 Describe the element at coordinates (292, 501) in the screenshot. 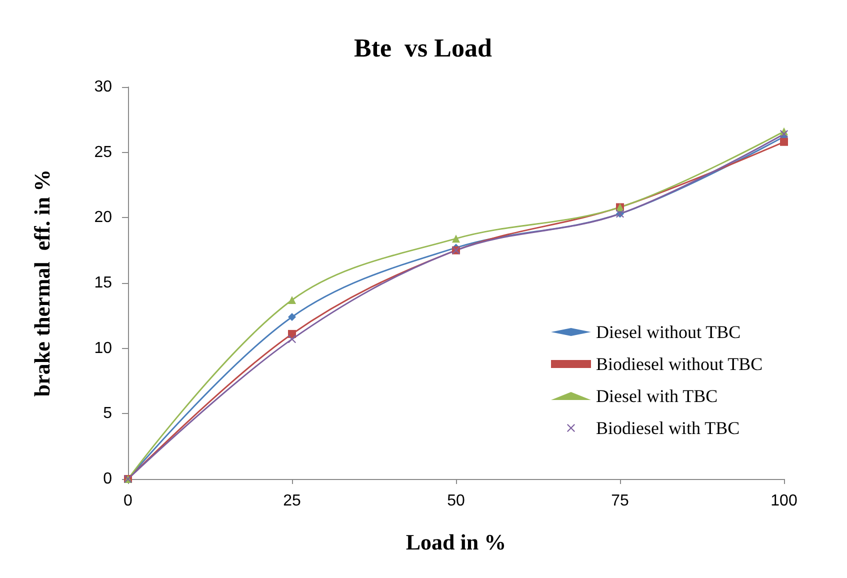

I see `x-tick-label: 25` at that location.